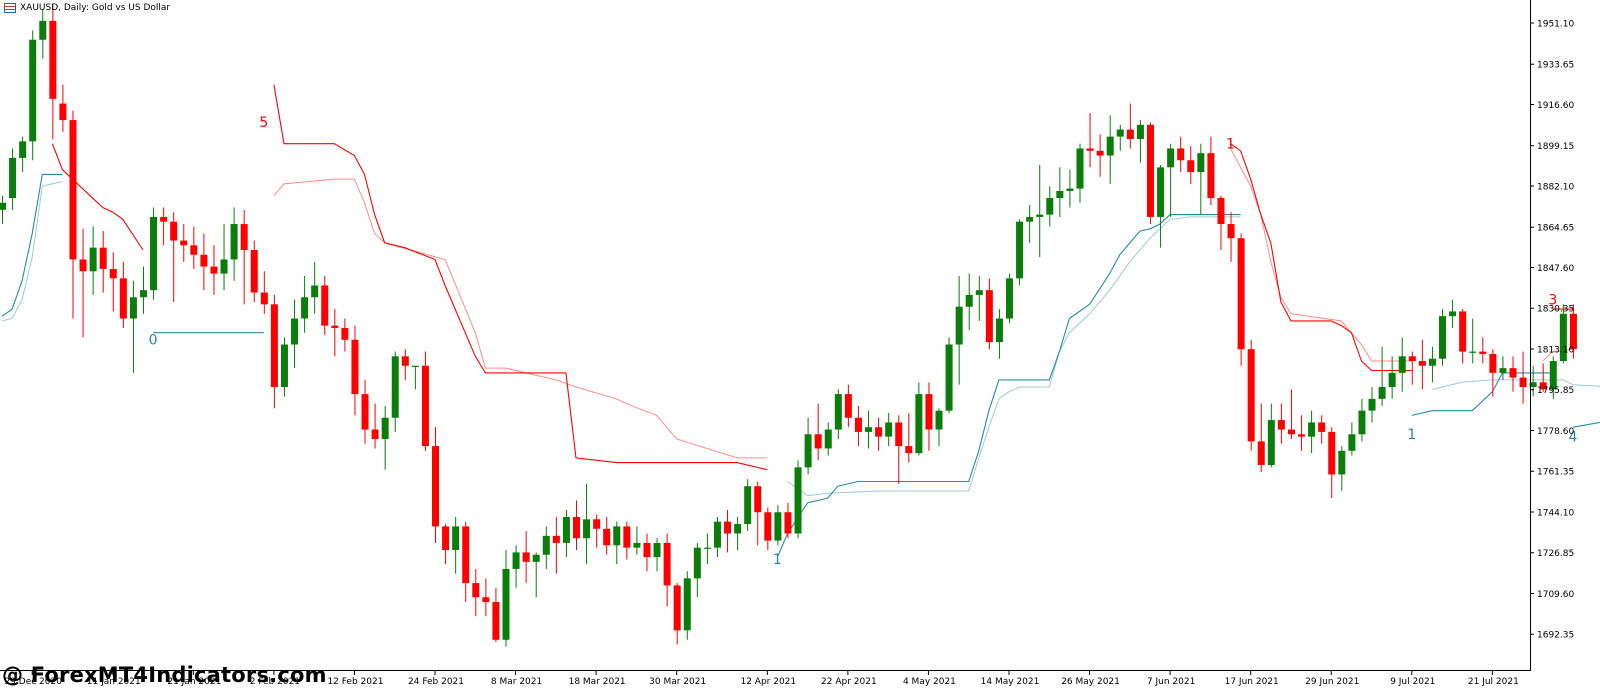  Describe the element at coordinates (1482, 394) in the screenshot. I see `lower-band-line` at that location.